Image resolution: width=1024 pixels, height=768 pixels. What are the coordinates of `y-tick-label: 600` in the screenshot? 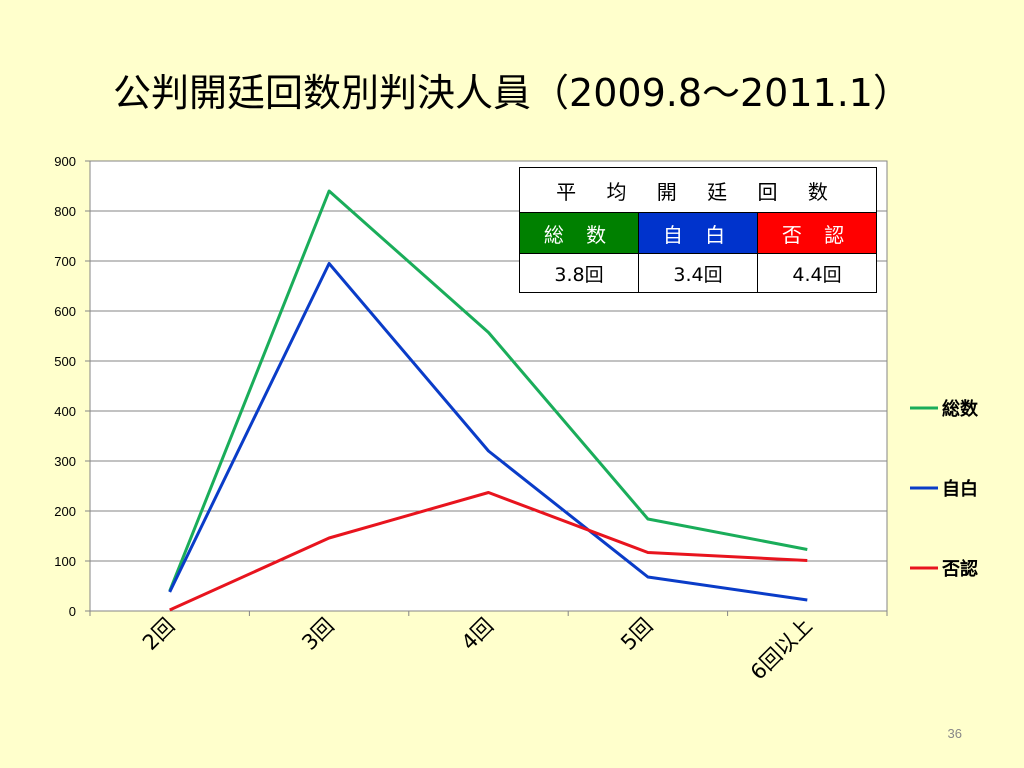 It's located at (65, 311).